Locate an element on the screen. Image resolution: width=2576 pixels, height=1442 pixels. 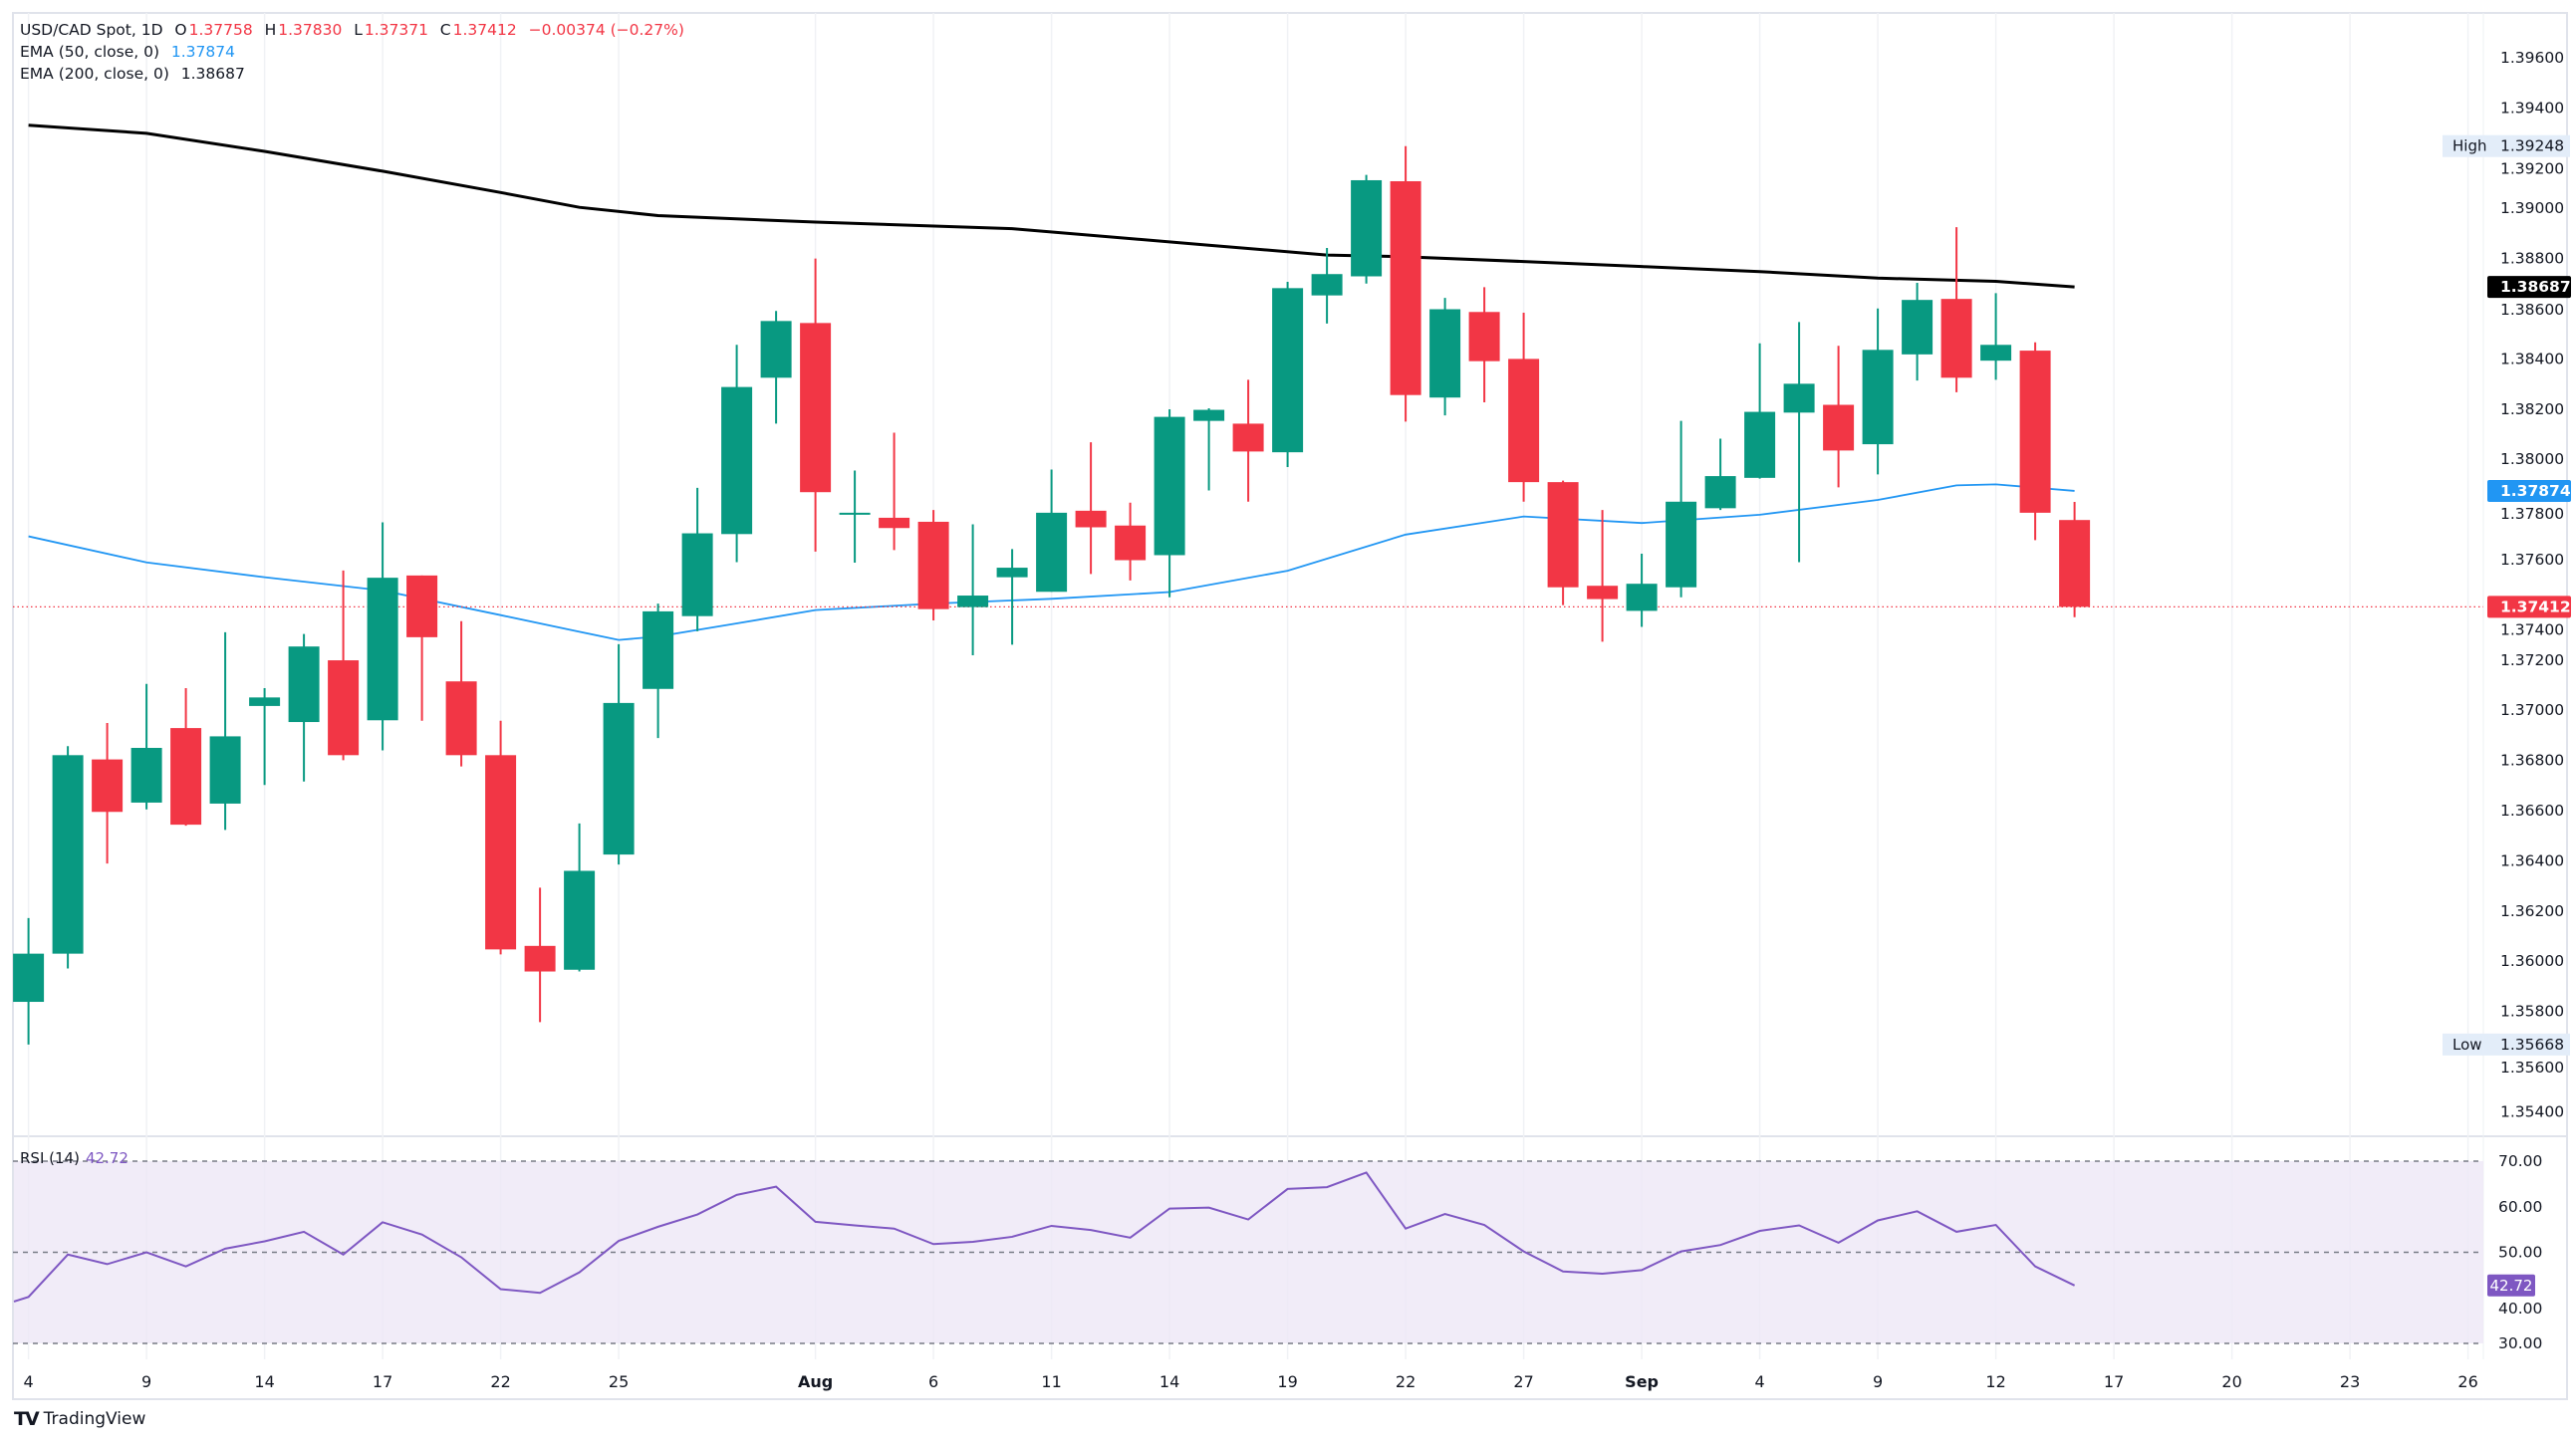
tradingview-logo-icon: TV is located at coordinates (27, 1419).